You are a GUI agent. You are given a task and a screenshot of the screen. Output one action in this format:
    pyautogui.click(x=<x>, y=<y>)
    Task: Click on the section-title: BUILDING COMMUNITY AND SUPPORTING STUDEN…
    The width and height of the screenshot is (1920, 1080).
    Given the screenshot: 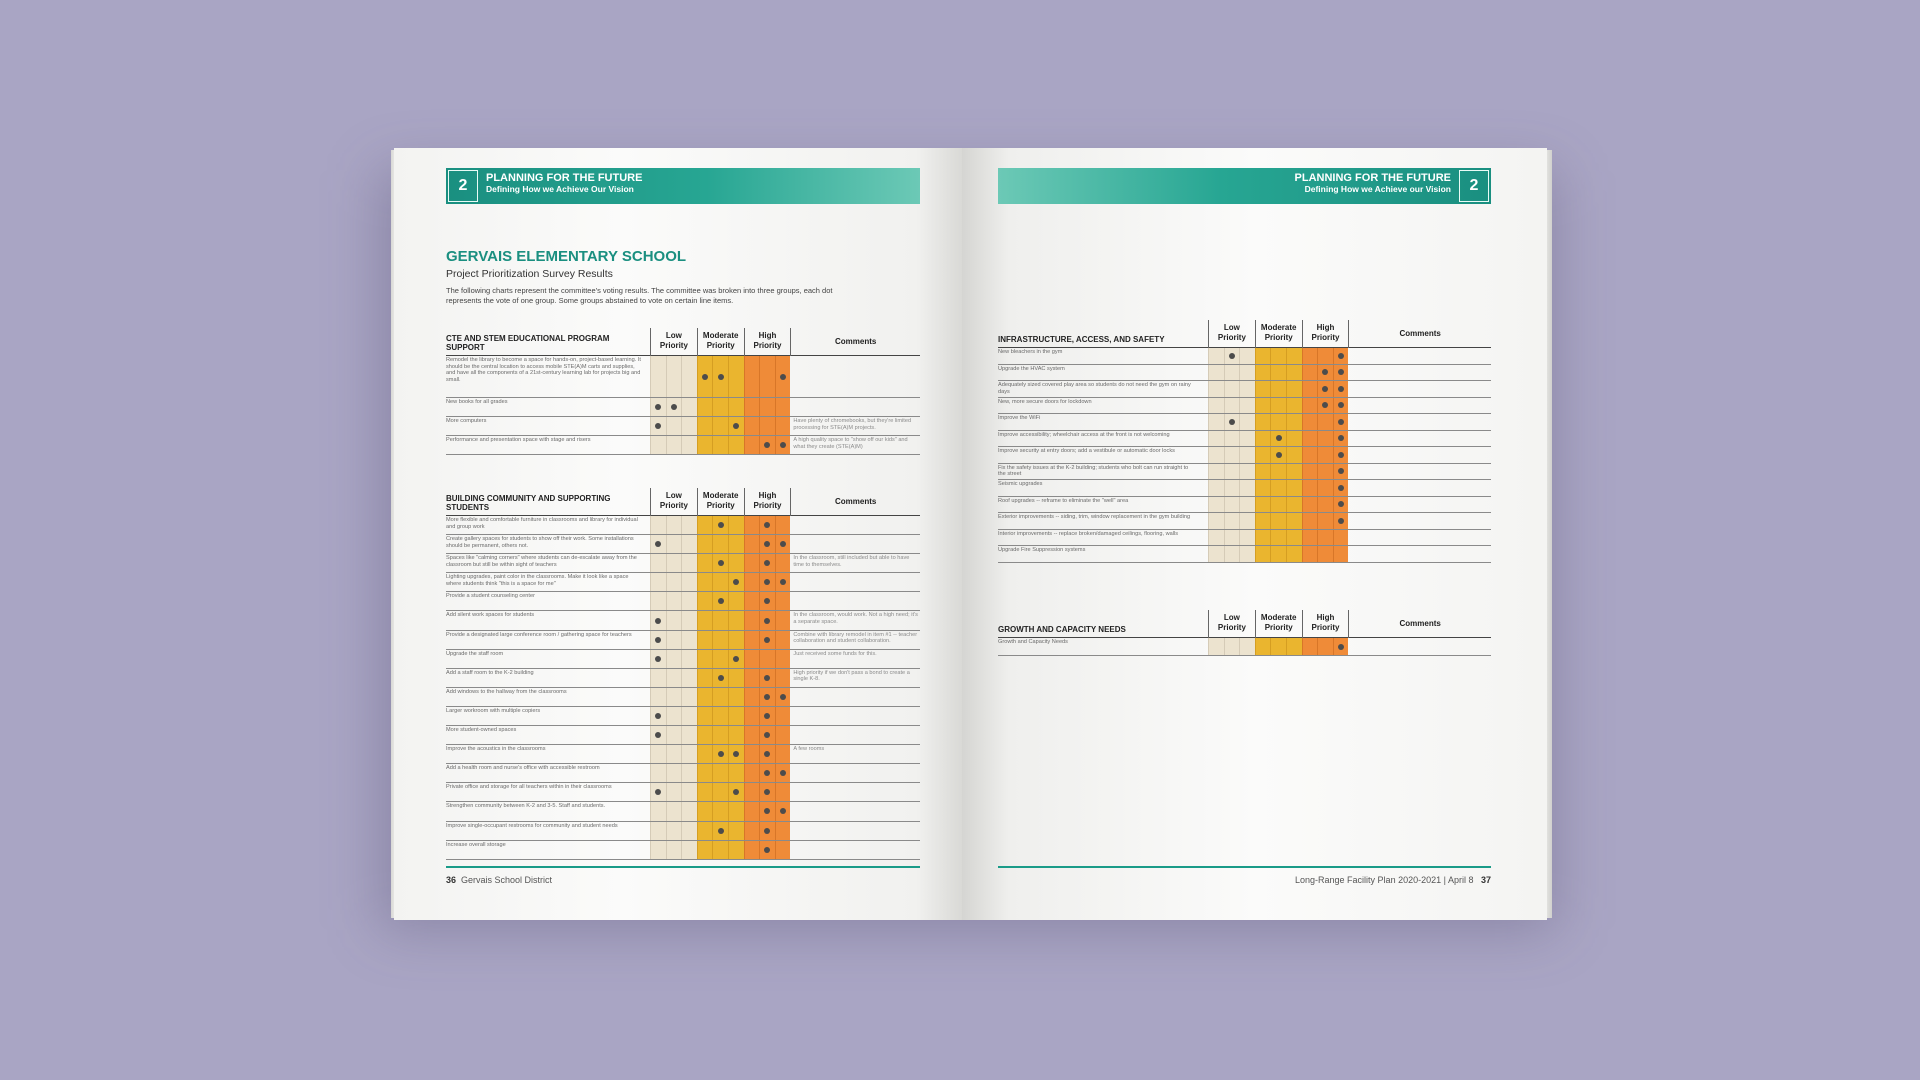 What is the action you would take?
    pyautogui.click(x=528, y=503)
    